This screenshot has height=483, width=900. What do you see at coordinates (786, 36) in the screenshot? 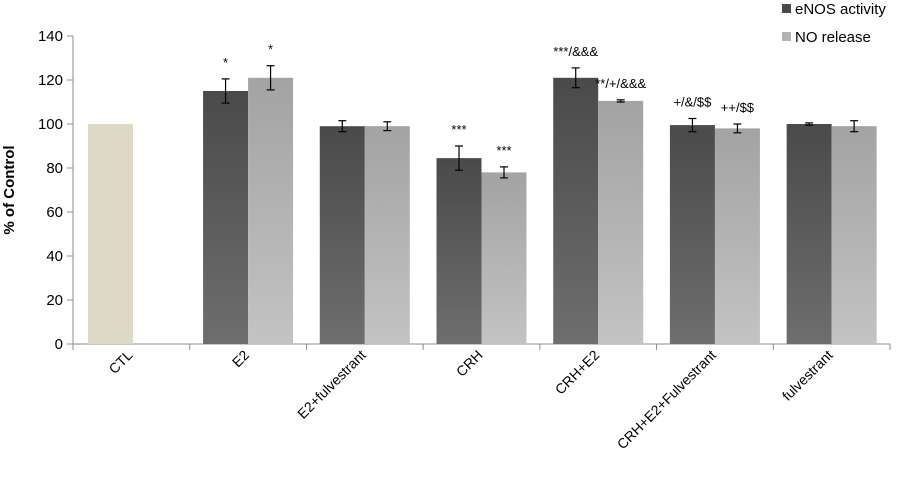
I see `legend-swatch-no` at bounding box center [786, 36].